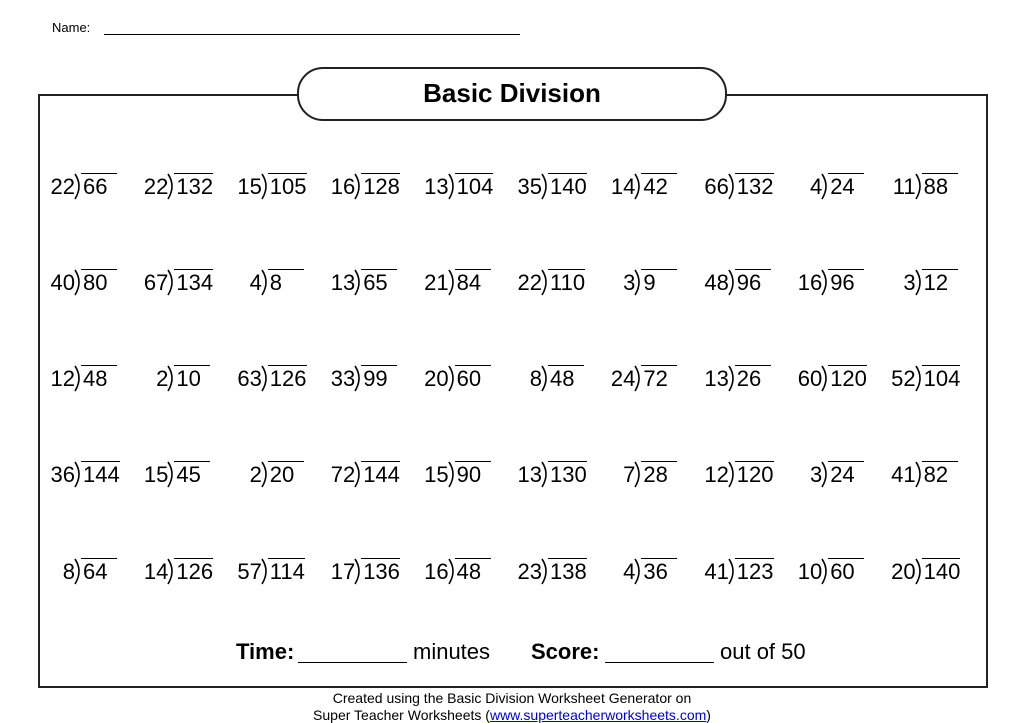 The width and height of the screenshot is (1024, 723). What do you see at coordinates (312, 34) in the screenshot?
I see `name-line` at bounding box center [312, 34].